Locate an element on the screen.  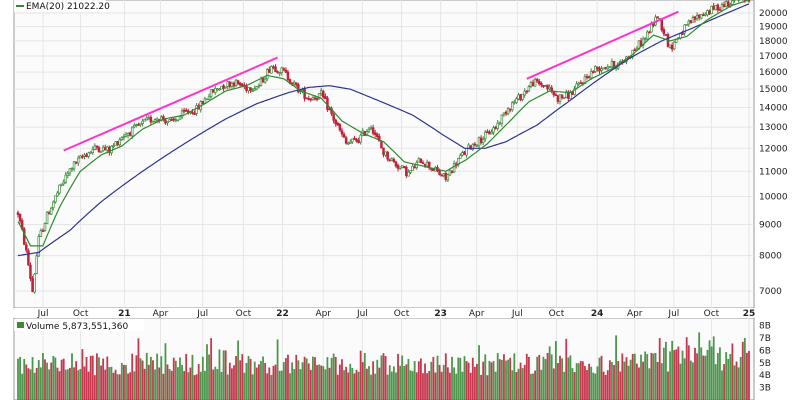
price-tick-label: 11000 is located at coordinates (773, 172).